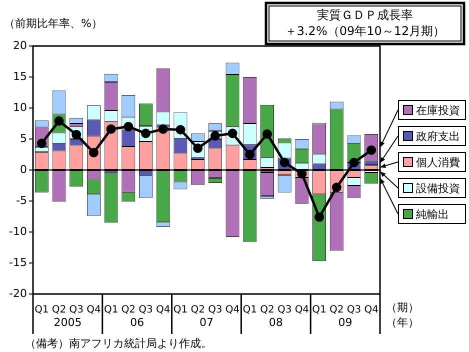 This screenshot has width=469, height=352. I want to click on y-tick-label: -10, so click(18, 231).